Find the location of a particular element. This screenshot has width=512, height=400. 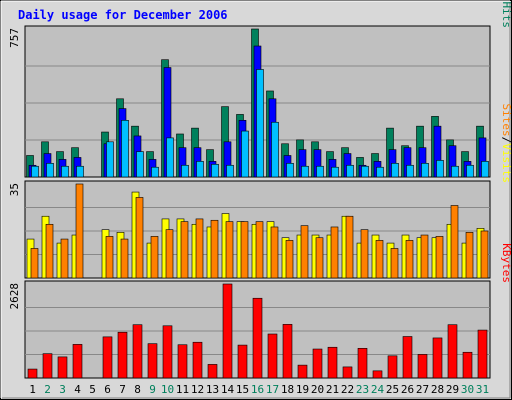

legend-item-visits-sites-2: Visits is located at coordinates (506, 163).